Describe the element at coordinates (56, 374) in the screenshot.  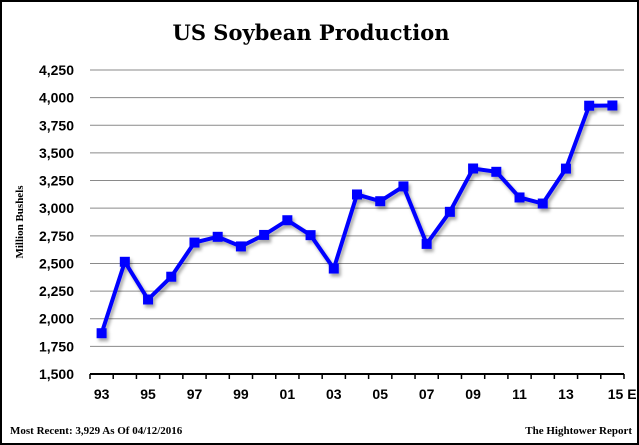
I see `y-tick-label: 1,500` at that location.